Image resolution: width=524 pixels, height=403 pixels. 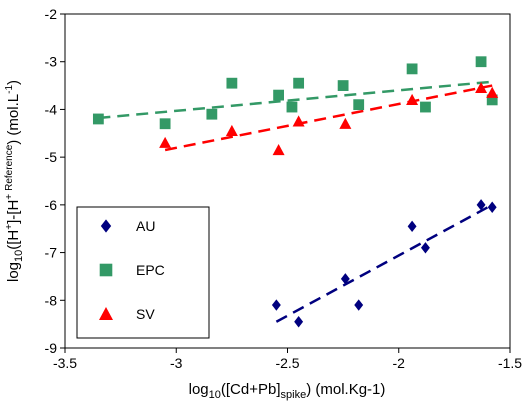 I want to click on au-legend-marker, so click(x=106, y=226).